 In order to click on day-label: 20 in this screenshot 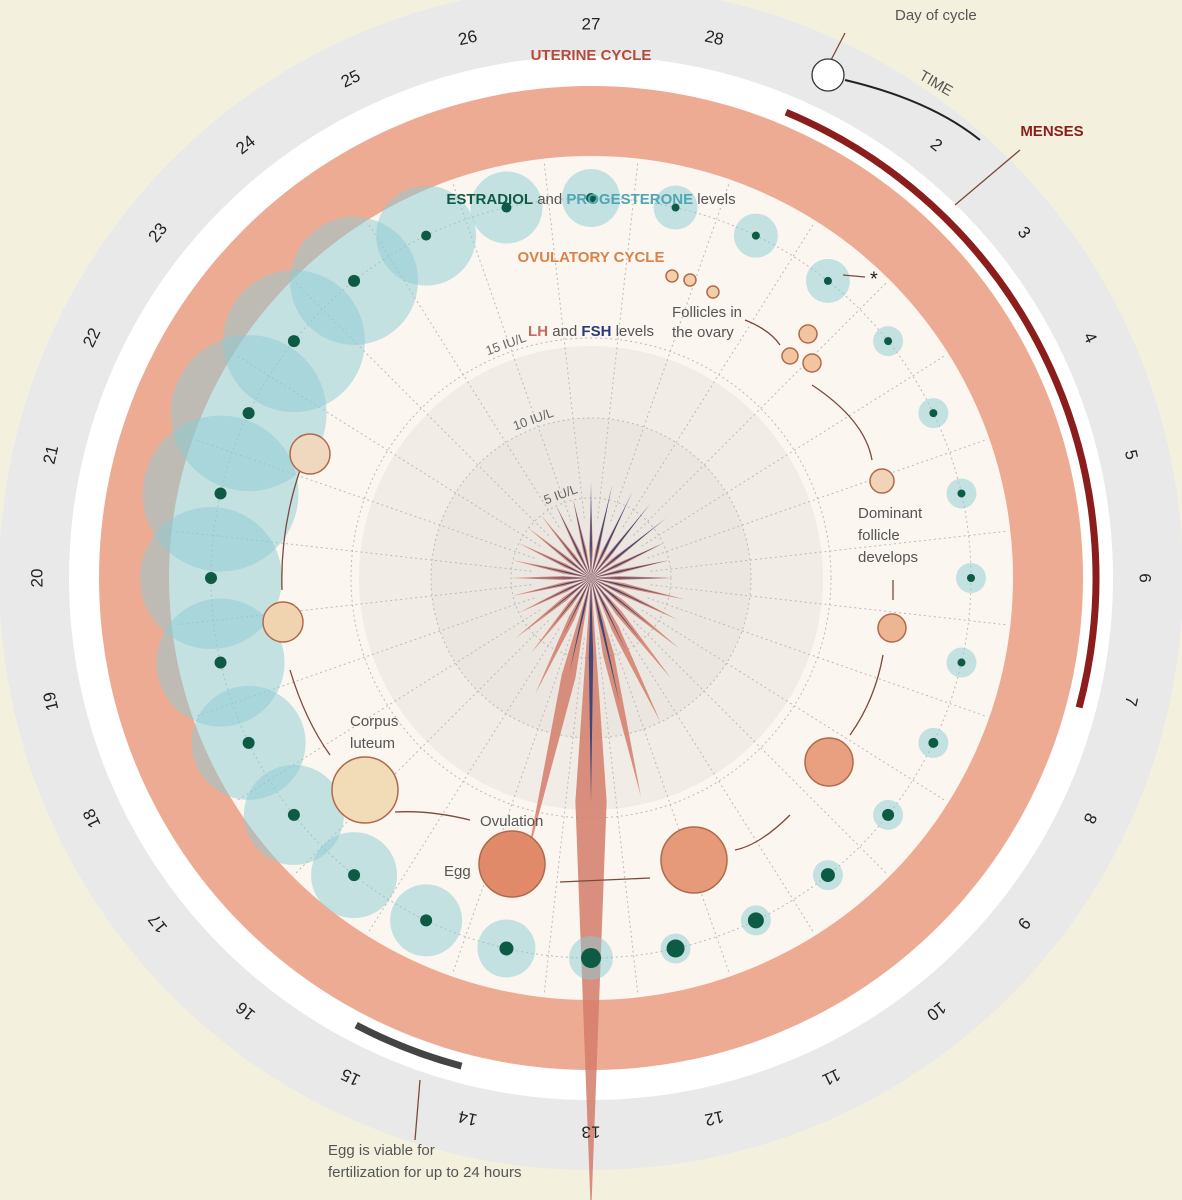, I will do `click(36, 578)`.